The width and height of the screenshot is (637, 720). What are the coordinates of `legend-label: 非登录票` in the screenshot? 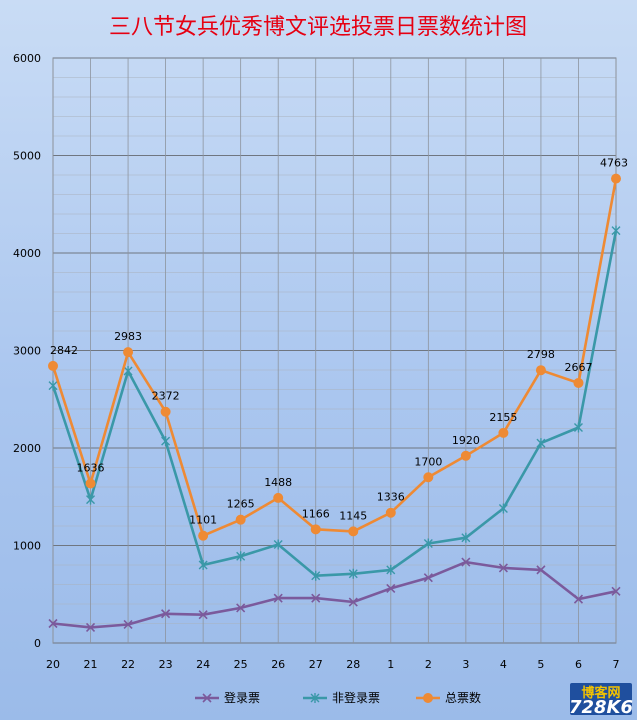 It's located at (356, 697).